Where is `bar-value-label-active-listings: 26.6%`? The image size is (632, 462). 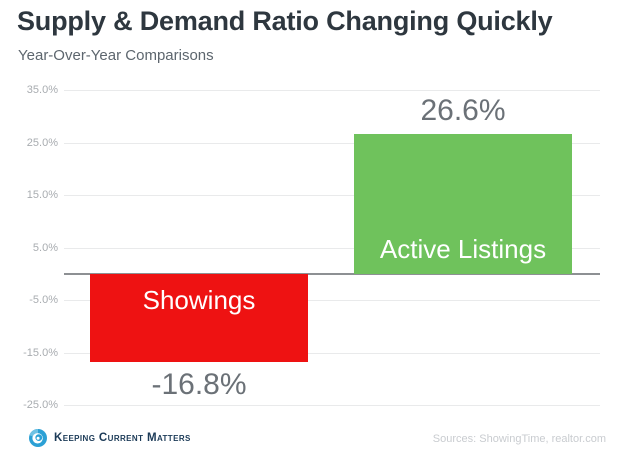 bar-value-label-active-listings: 26.6% is located at coordinates (463, 110).